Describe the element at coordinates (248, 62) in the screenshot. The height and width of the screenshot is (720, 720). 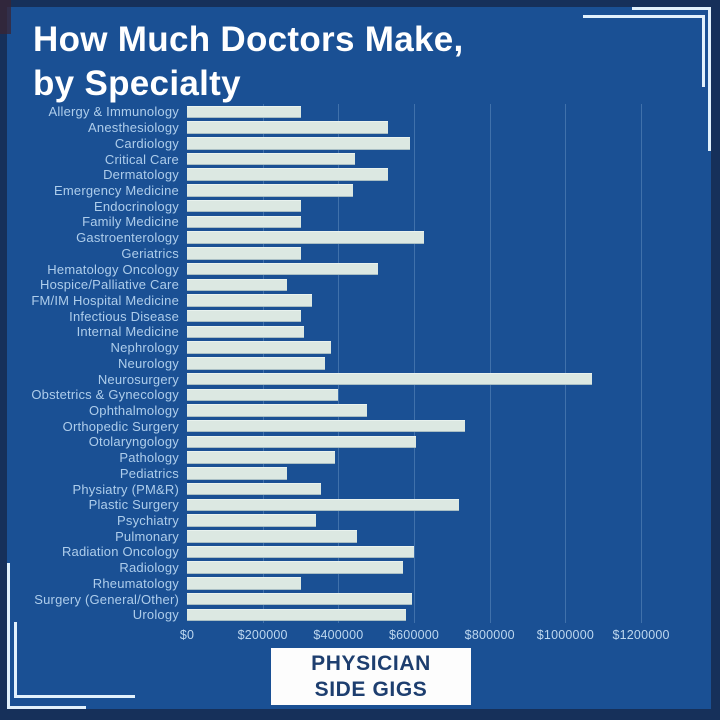
I see `page-title: How Much Doctors Make, by Specialty` at that location.